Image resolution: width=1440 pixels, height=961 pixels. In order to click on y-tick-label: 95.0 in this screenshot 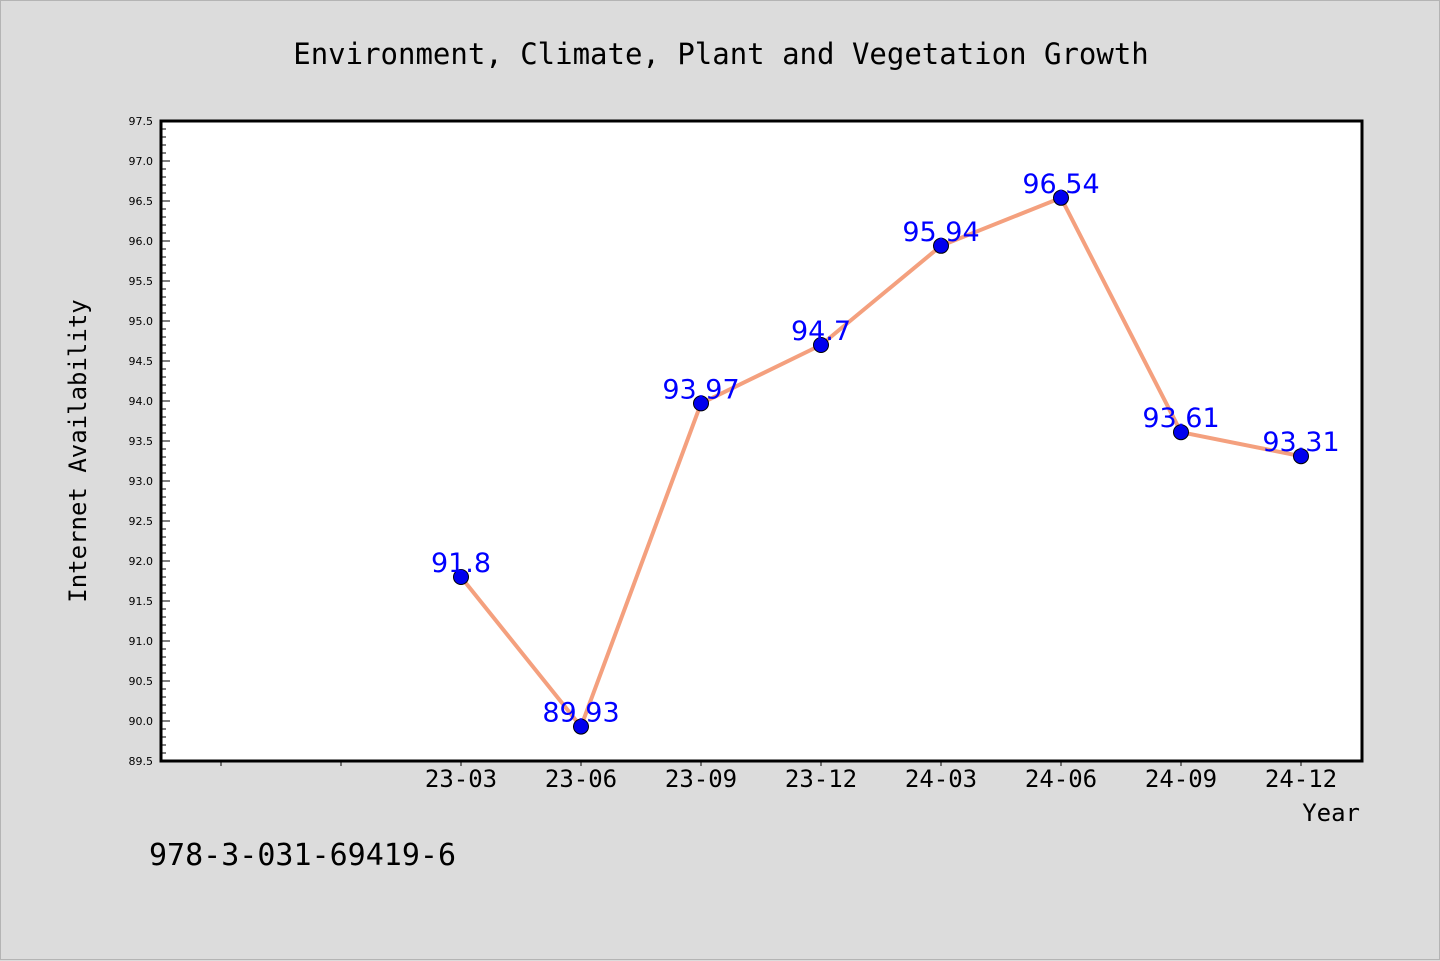, I will do `click(141, 321)`.